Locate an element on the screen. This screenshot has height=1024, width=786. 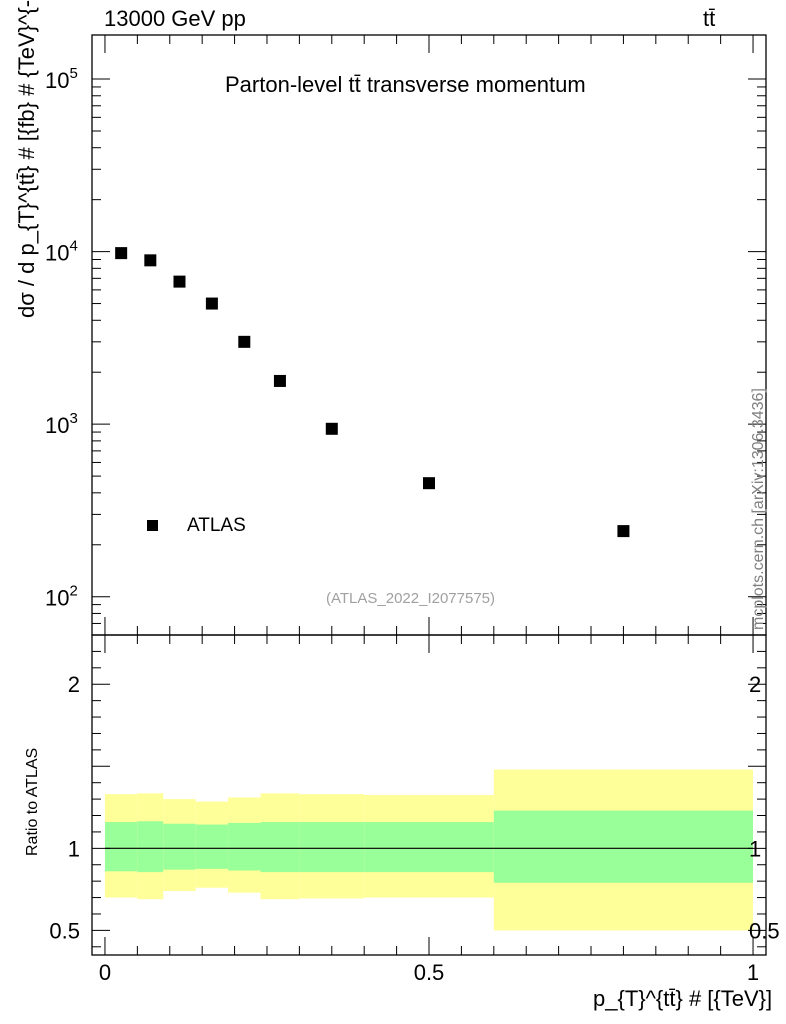
y-tick-label-main: 10⁴ is located at coordinates (61, 252).